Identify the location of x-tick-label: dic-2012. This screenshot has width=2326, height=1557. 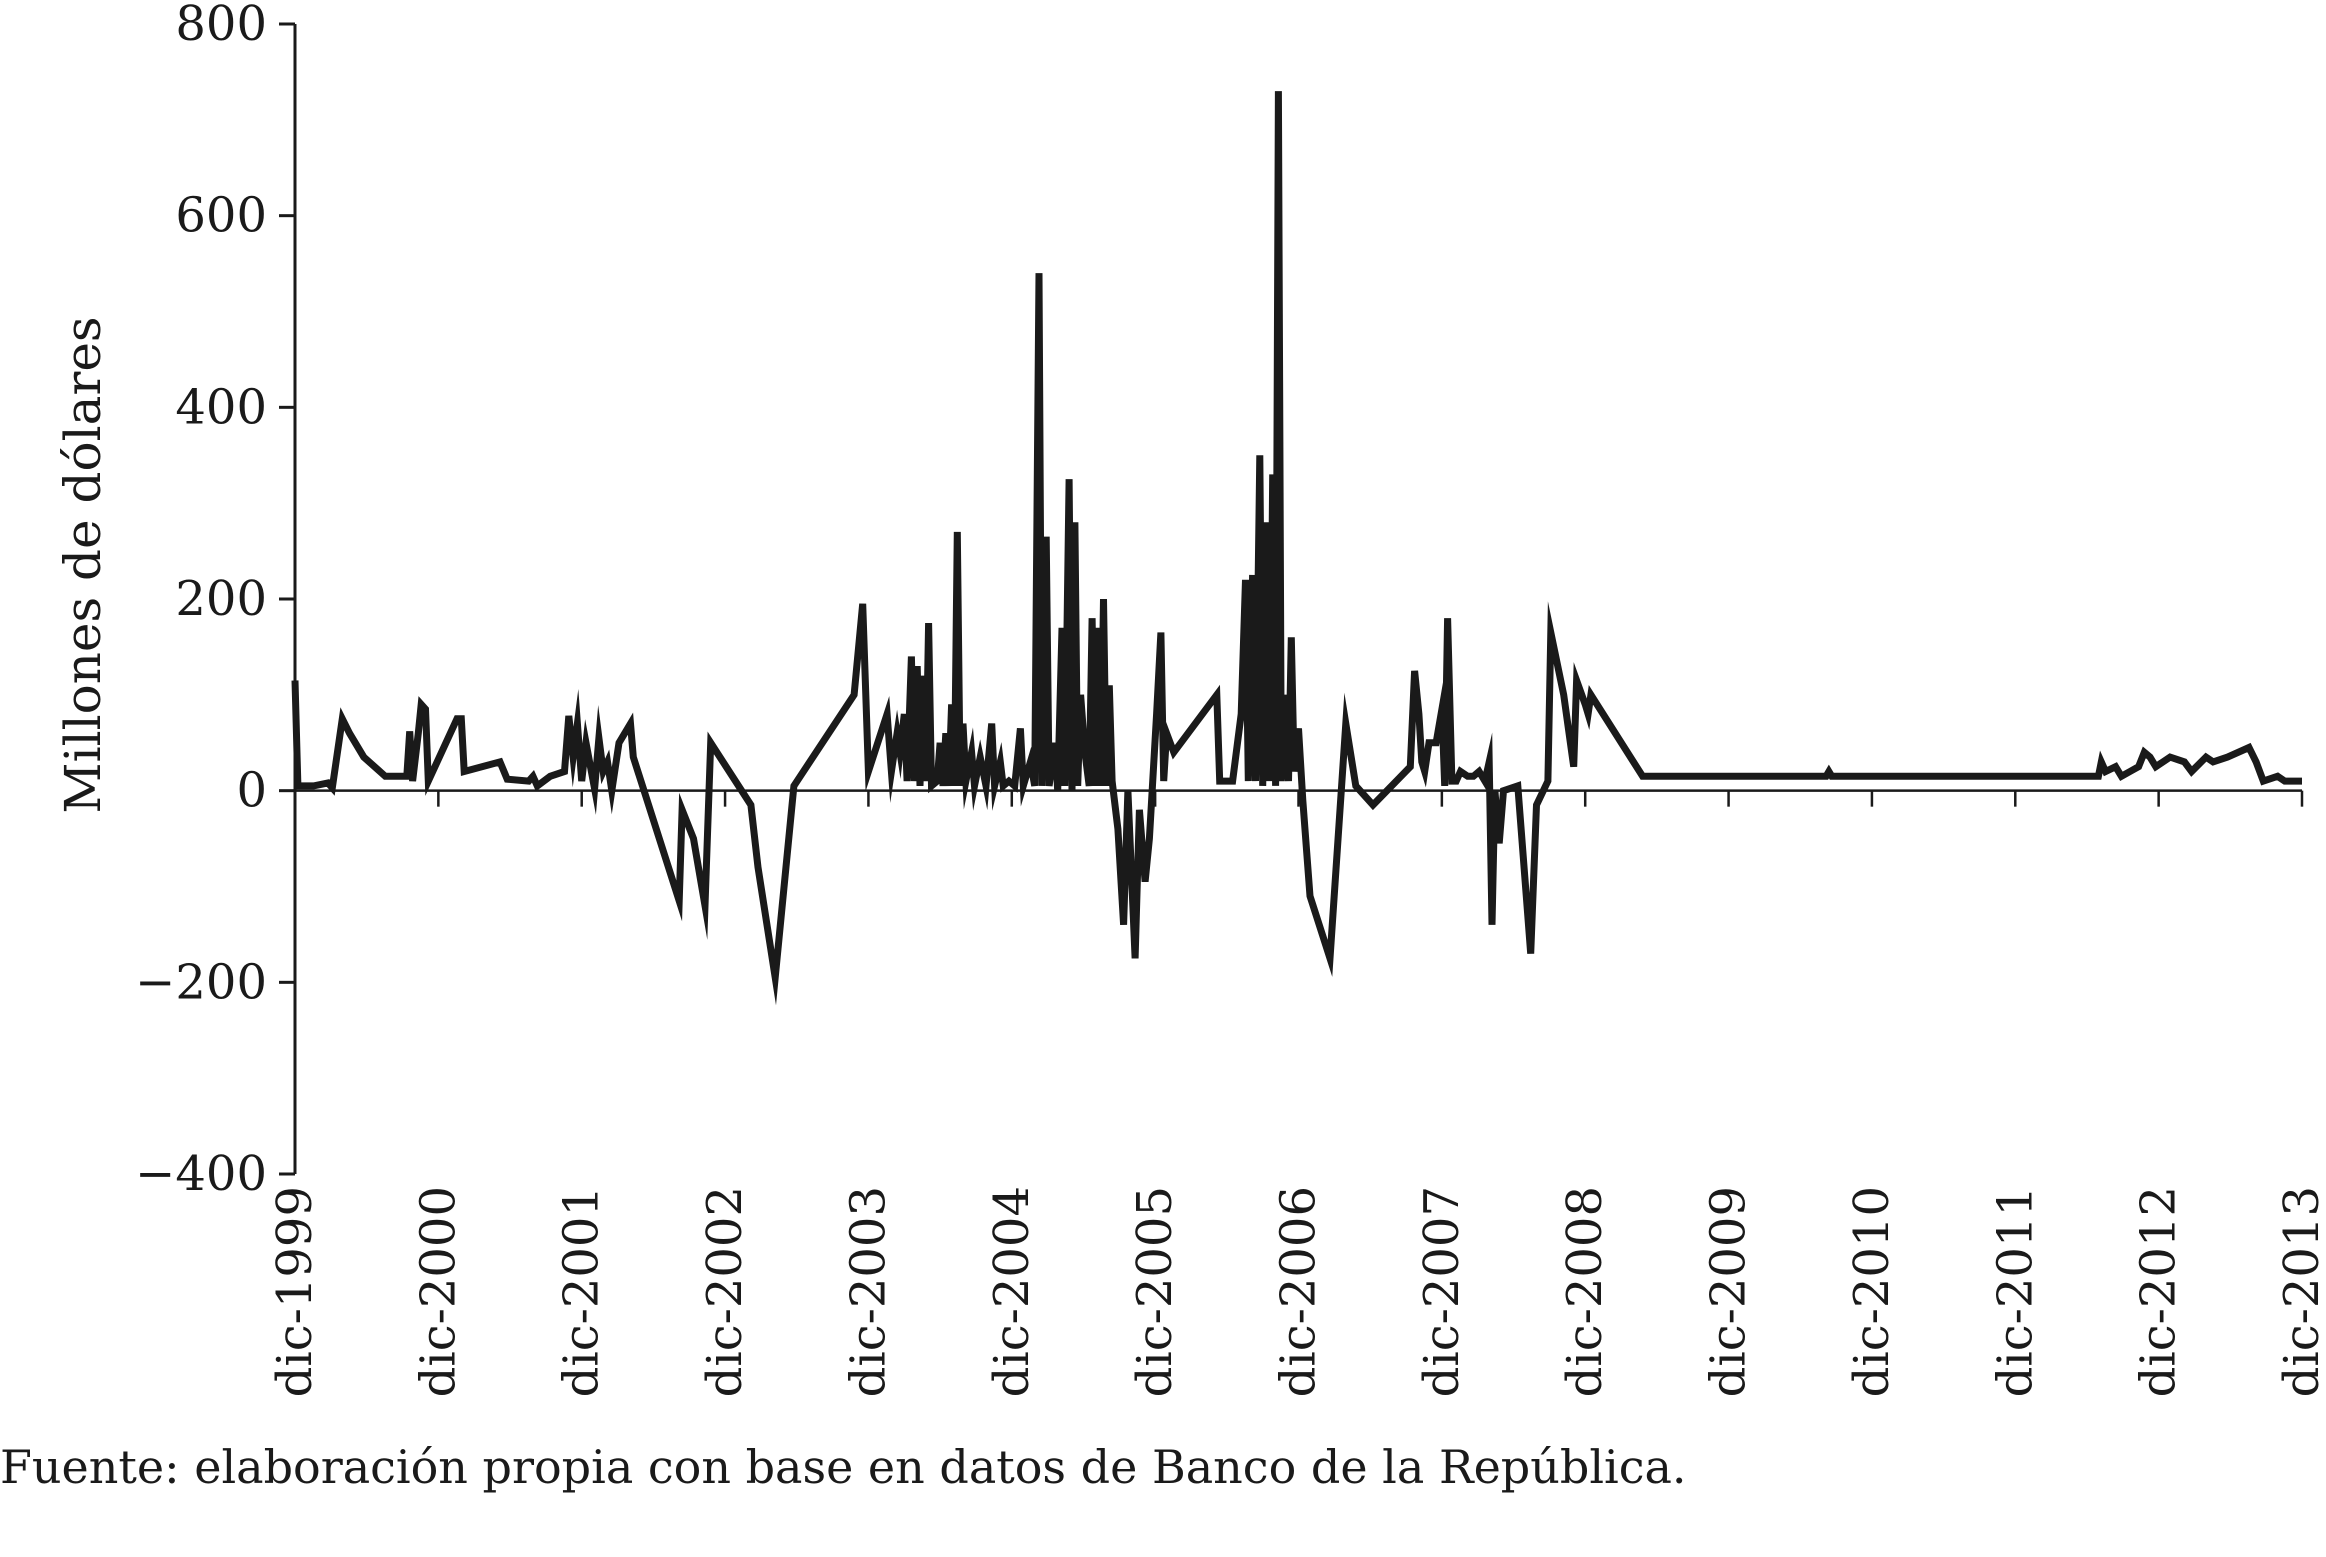
(2159, 1291).